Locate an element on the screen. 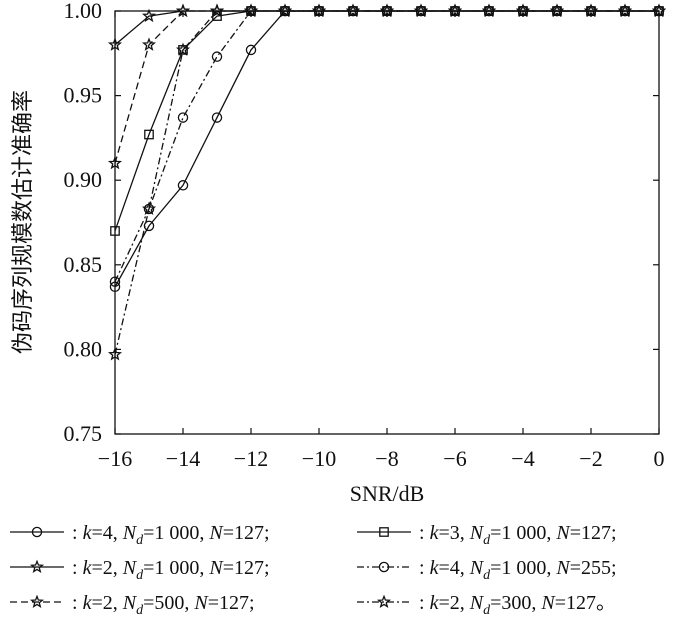 The height and width of the screenshot is (625, 700). y-tick-label: 0.75 is located at coordinates (83, 433).